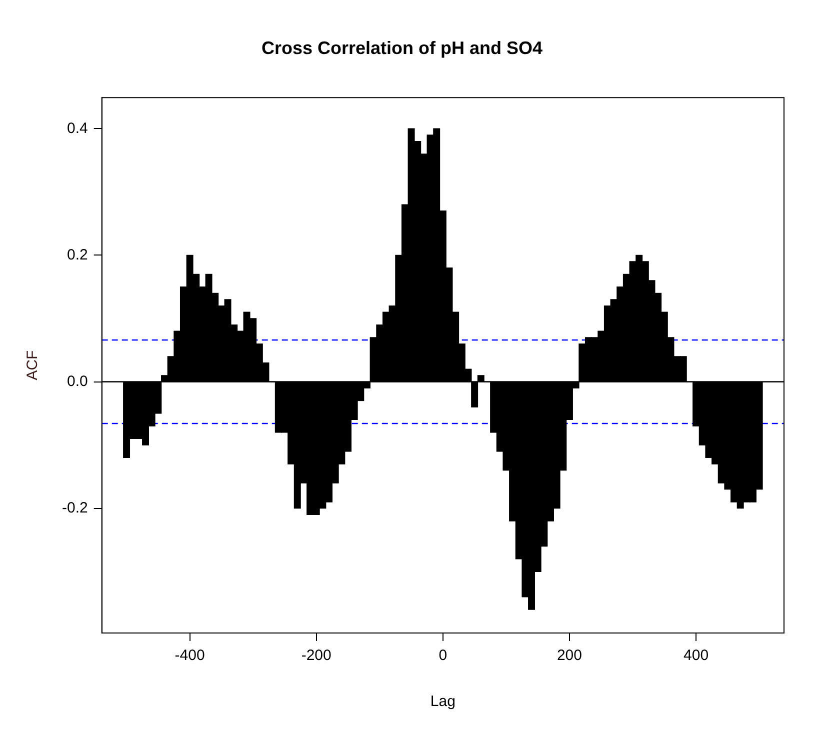 The height and width of the screenshot is (735, 822). Describe the element at coordinates (33, 365) in the screenshot. I see `y-axis-title: ACF` at that location.